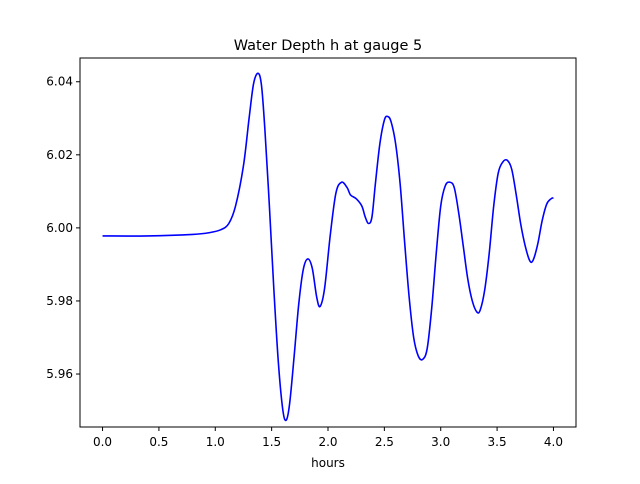 Image resolution: width=640 pixels, height=484 pixels. I want to click on y-tick-label: 5.96, so click(59, 374).